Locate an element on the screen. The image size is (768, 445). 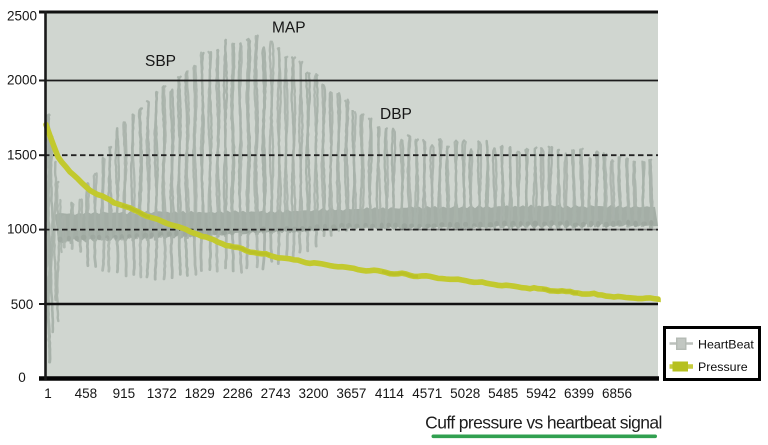
svg-text: 3200 is located at coordinates (313, 393).